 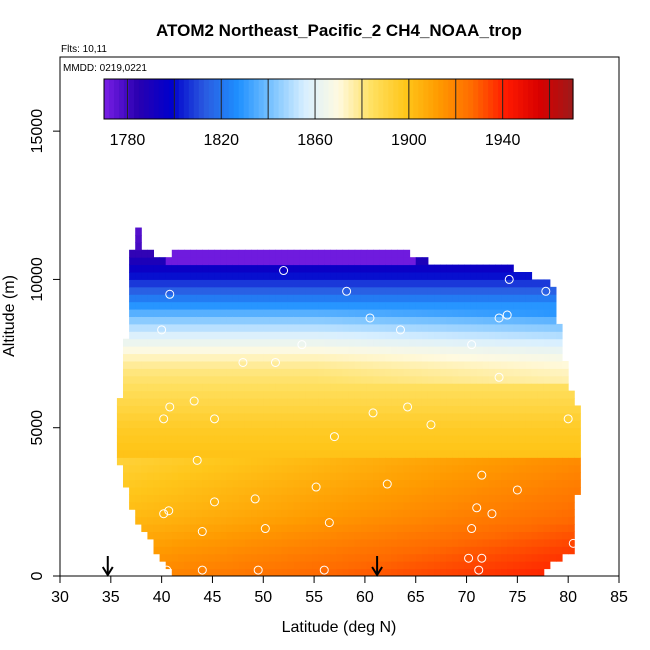 I want to click on sample-point, so click(x=408, y=407).